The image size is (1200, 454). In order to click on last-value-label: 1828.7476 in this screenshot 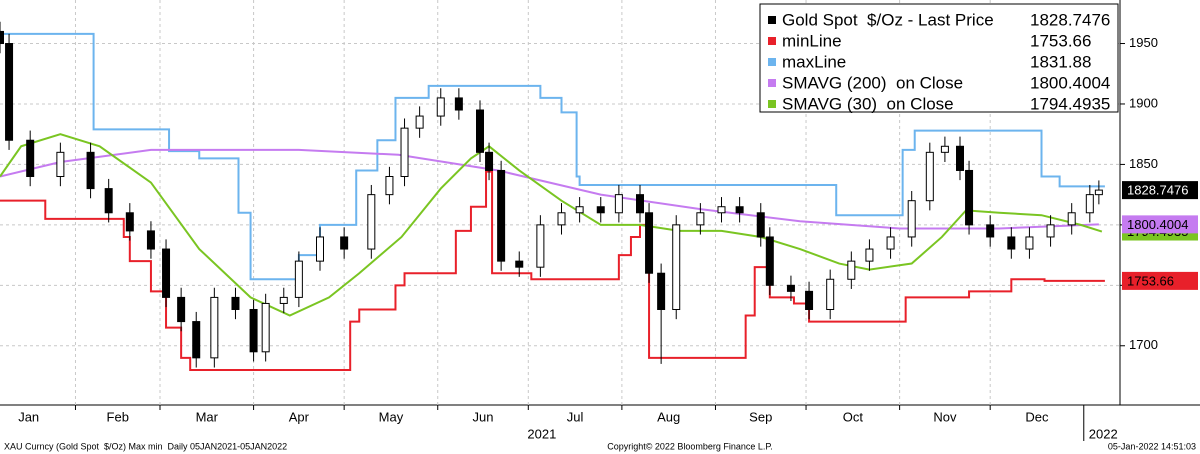, I will do `click(1157, 190)`.